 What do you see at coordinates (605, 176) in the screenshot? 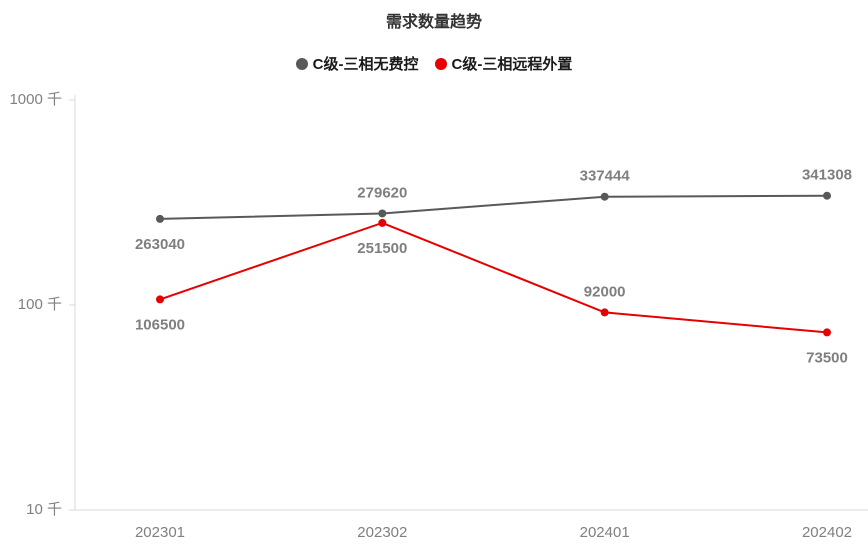
I see `data-label: 337444` at bounding box center [605, 176].